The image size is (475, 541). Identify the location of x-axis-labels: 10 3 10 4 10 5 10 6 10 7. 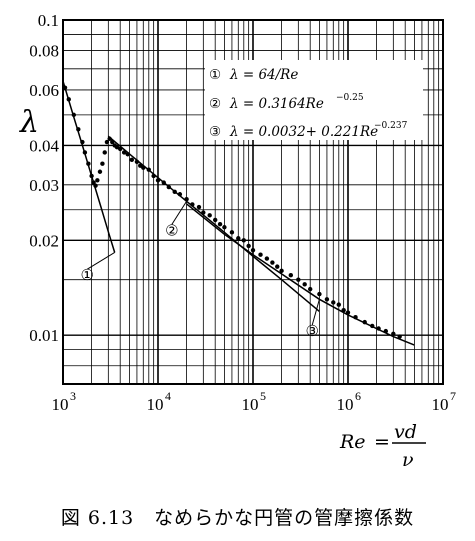
(254, 401).